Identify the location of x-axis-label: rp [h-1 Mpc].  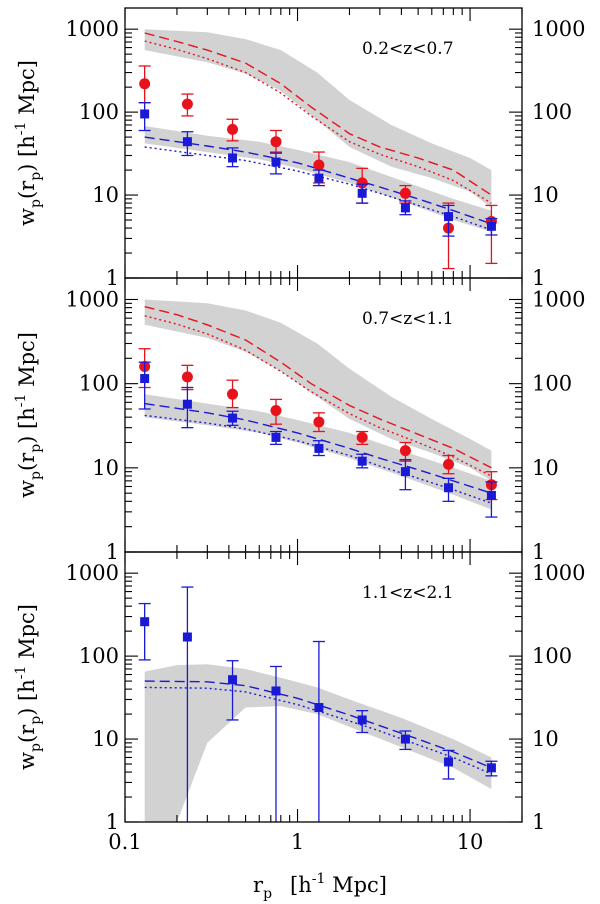
(320, 886).